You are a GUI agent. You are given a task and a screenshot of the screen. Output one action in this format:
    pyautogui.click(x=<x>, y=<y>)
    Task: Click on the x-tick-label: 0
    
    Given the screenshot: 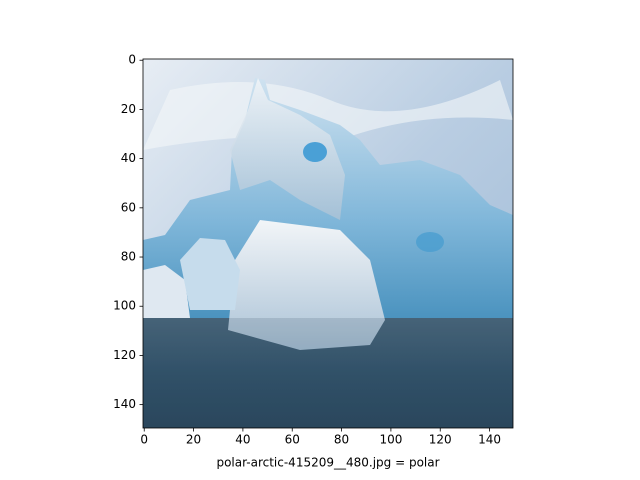 What is the action you would take?
    pyautogui.click(x=144, y=440)
    